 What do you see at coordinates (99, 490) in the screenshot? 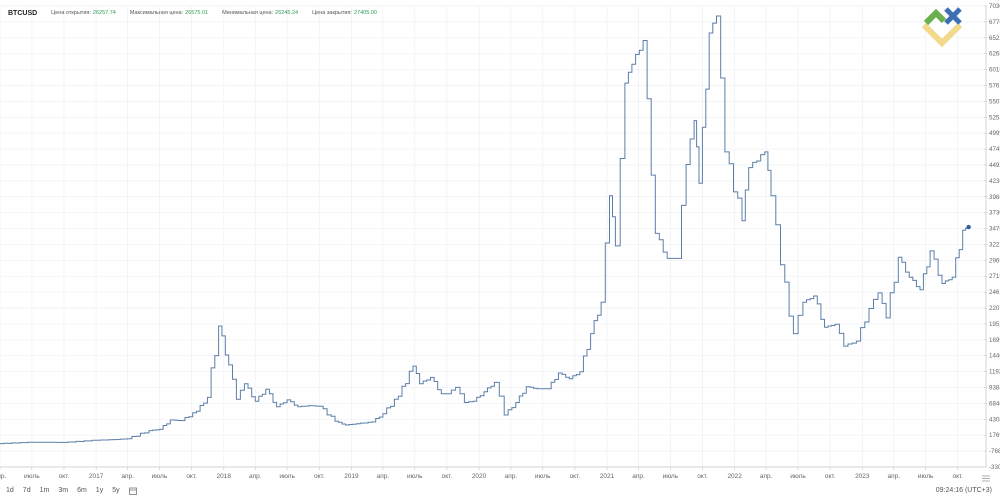
I see `range-1y-button: 1y` at bounding box center [99, 490].